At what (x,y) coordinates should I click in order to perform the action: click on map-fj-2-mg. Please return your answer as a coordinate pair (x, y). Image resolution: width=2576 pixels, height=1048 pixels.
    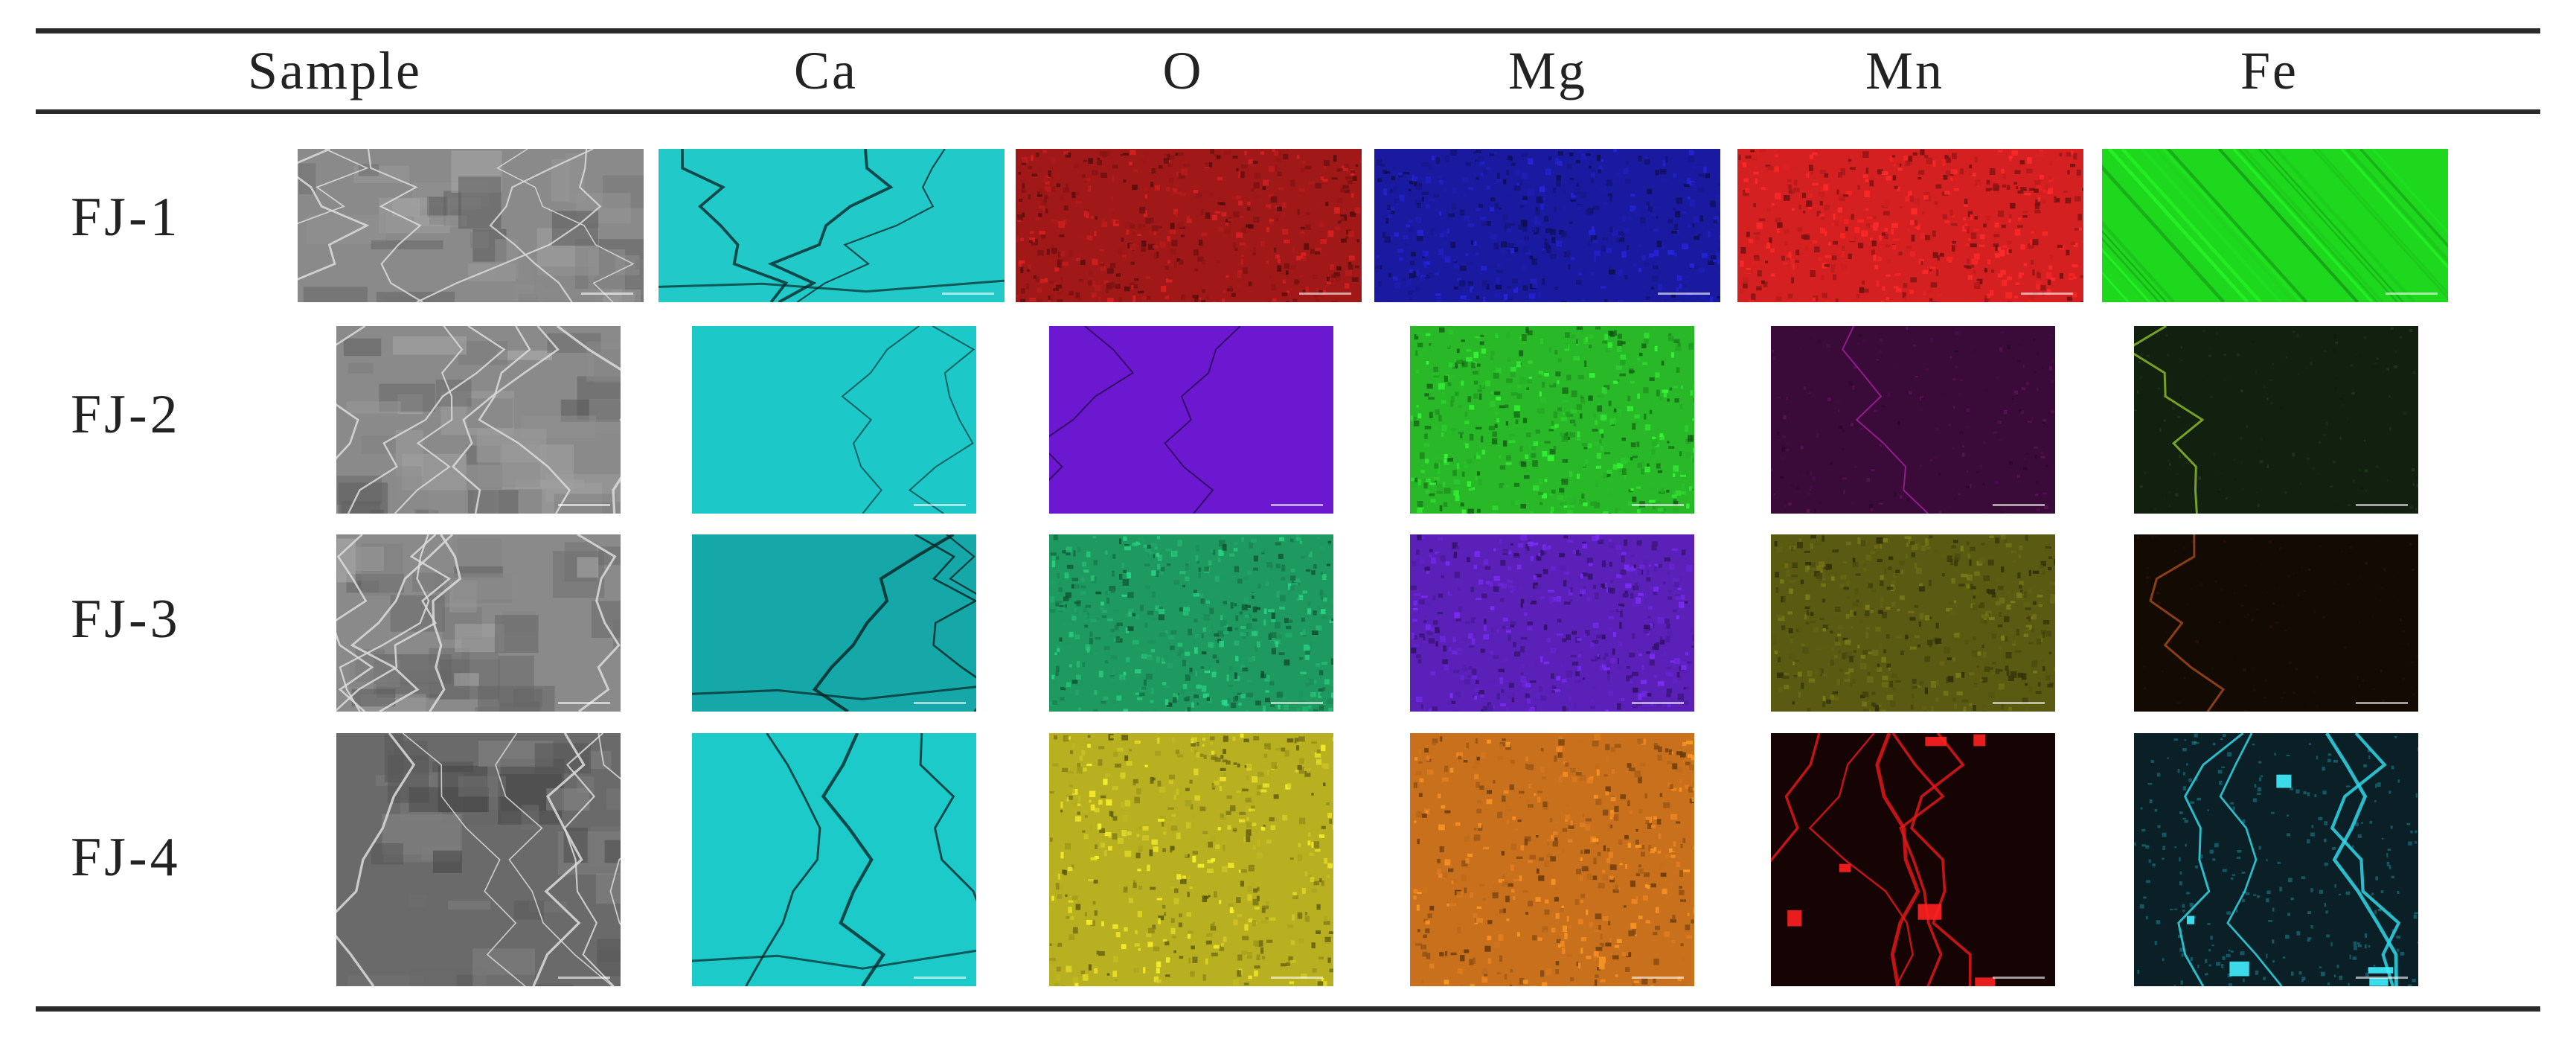
    Looking at the image, I should click on (1552, 420).